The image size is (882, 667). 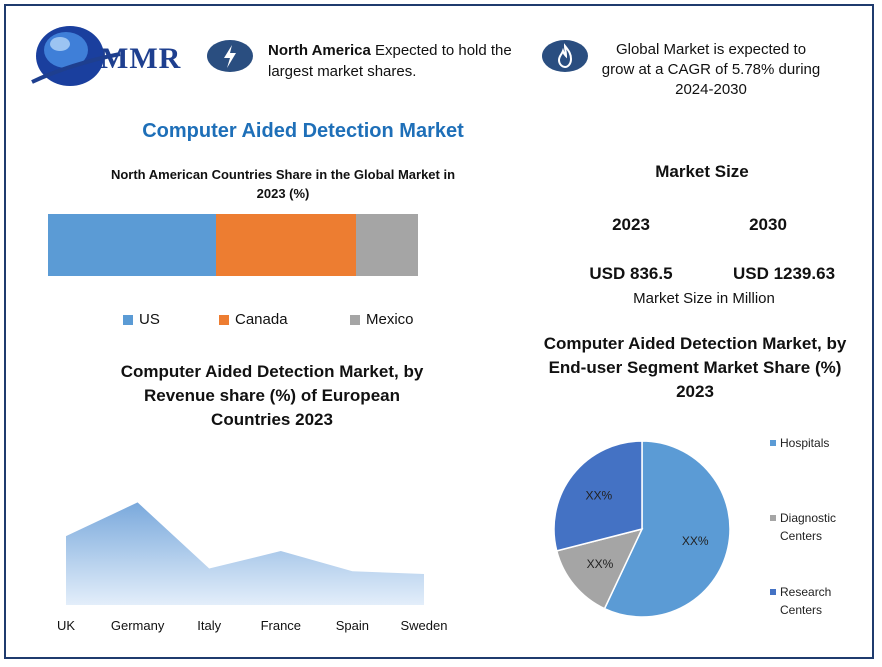 I want to click on bar-segment-canada, so click(x=285, y=245).